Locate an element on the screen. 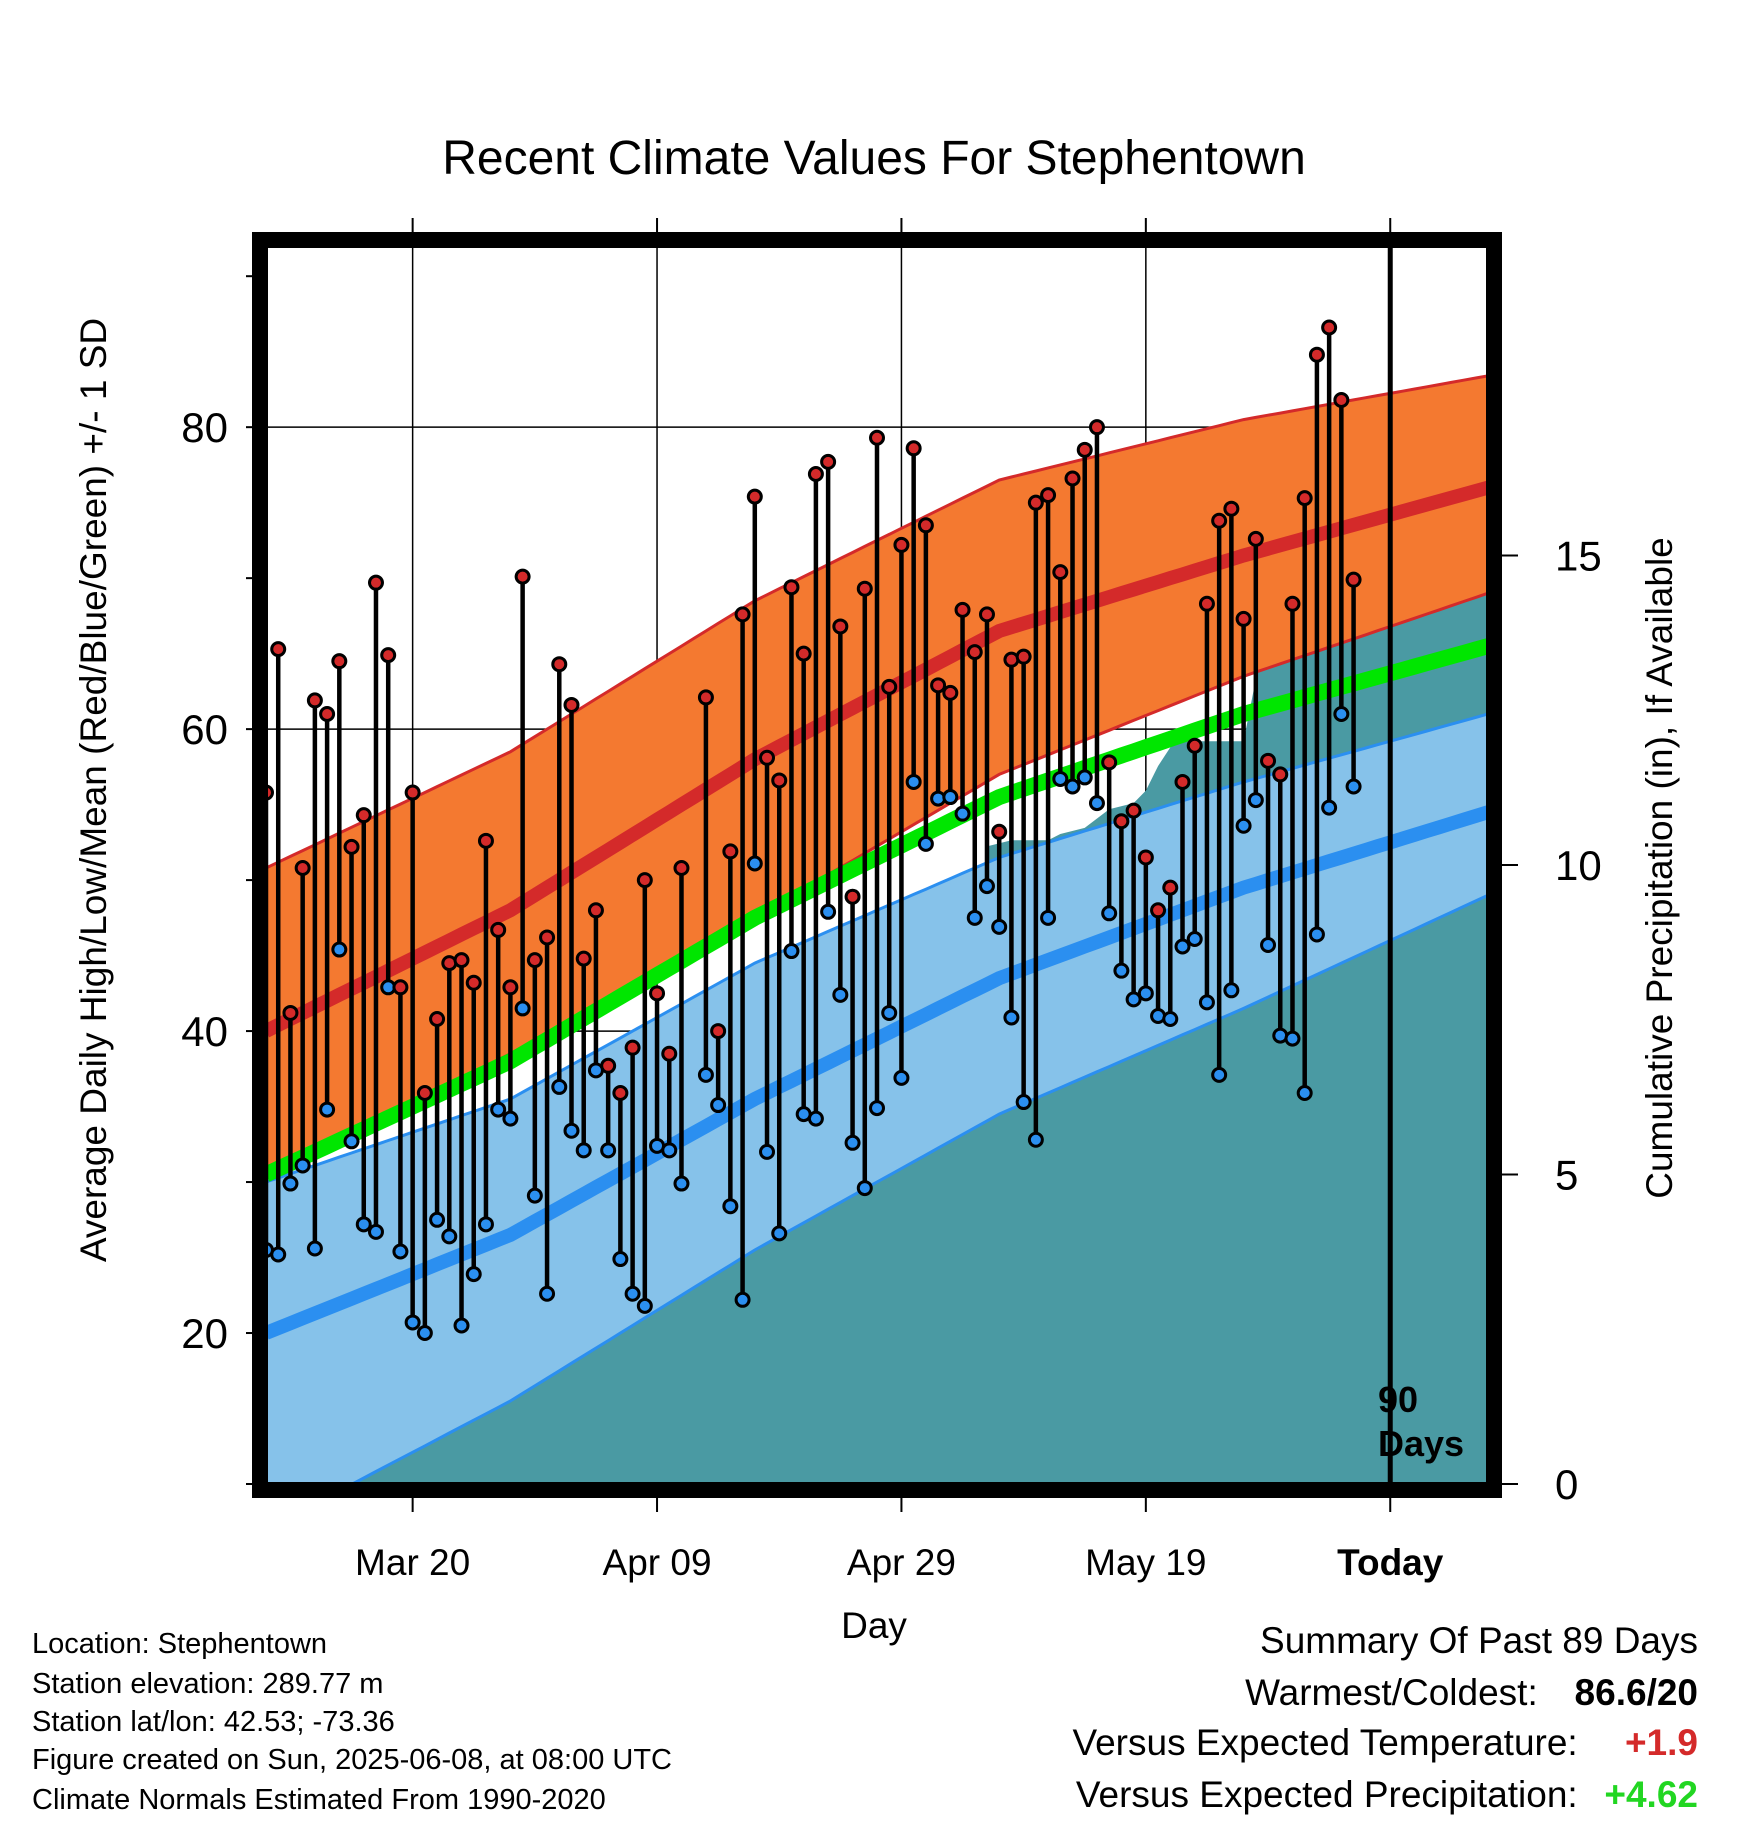  summary-precip-row: Versus Expected Precipitation: +4.62 is located at coordinates (1387, 1795).